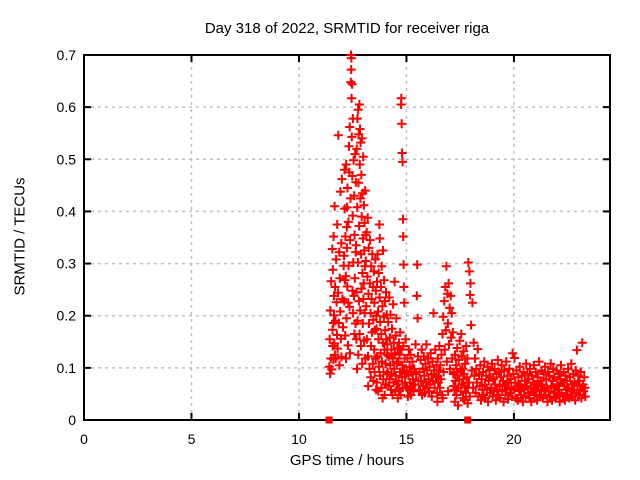  What do you see at coordinates (67, 55) in the screenshot?
I see `y-tick-label: 0.7` at bounding box center [67, 55].